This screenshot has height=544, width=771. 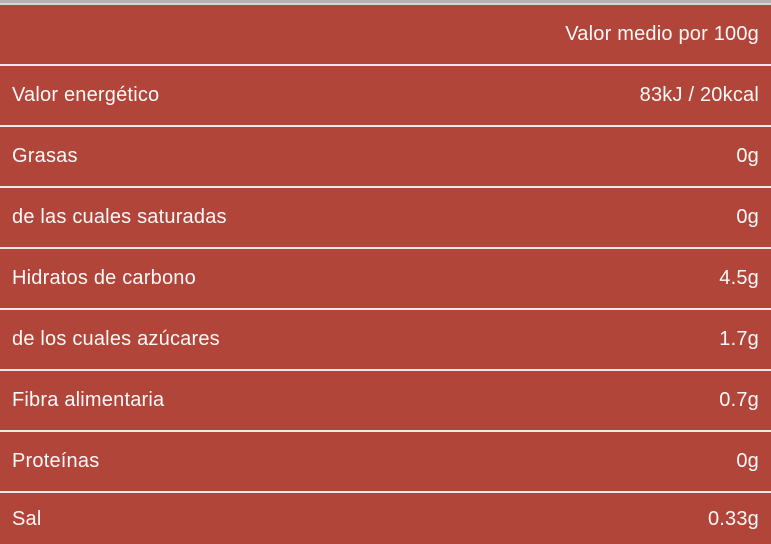 What do you see at coordinates (119, 217) in the screenshot?
I see `row-label: de las cuales saturadas` at bounding box center [119, 217].